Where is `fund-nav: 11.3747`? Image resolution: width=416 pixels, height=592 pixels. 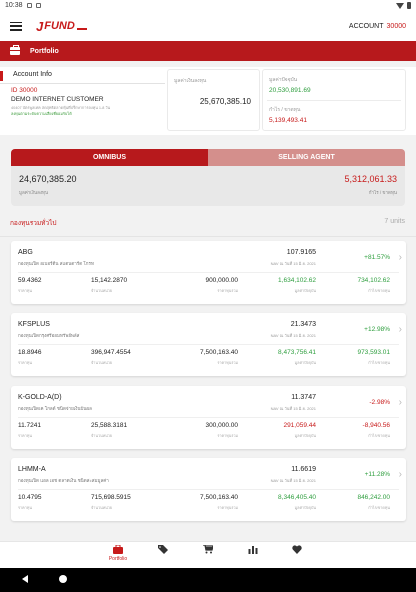 fund-nav: 11.3747 is located at coordinates (303, 397).